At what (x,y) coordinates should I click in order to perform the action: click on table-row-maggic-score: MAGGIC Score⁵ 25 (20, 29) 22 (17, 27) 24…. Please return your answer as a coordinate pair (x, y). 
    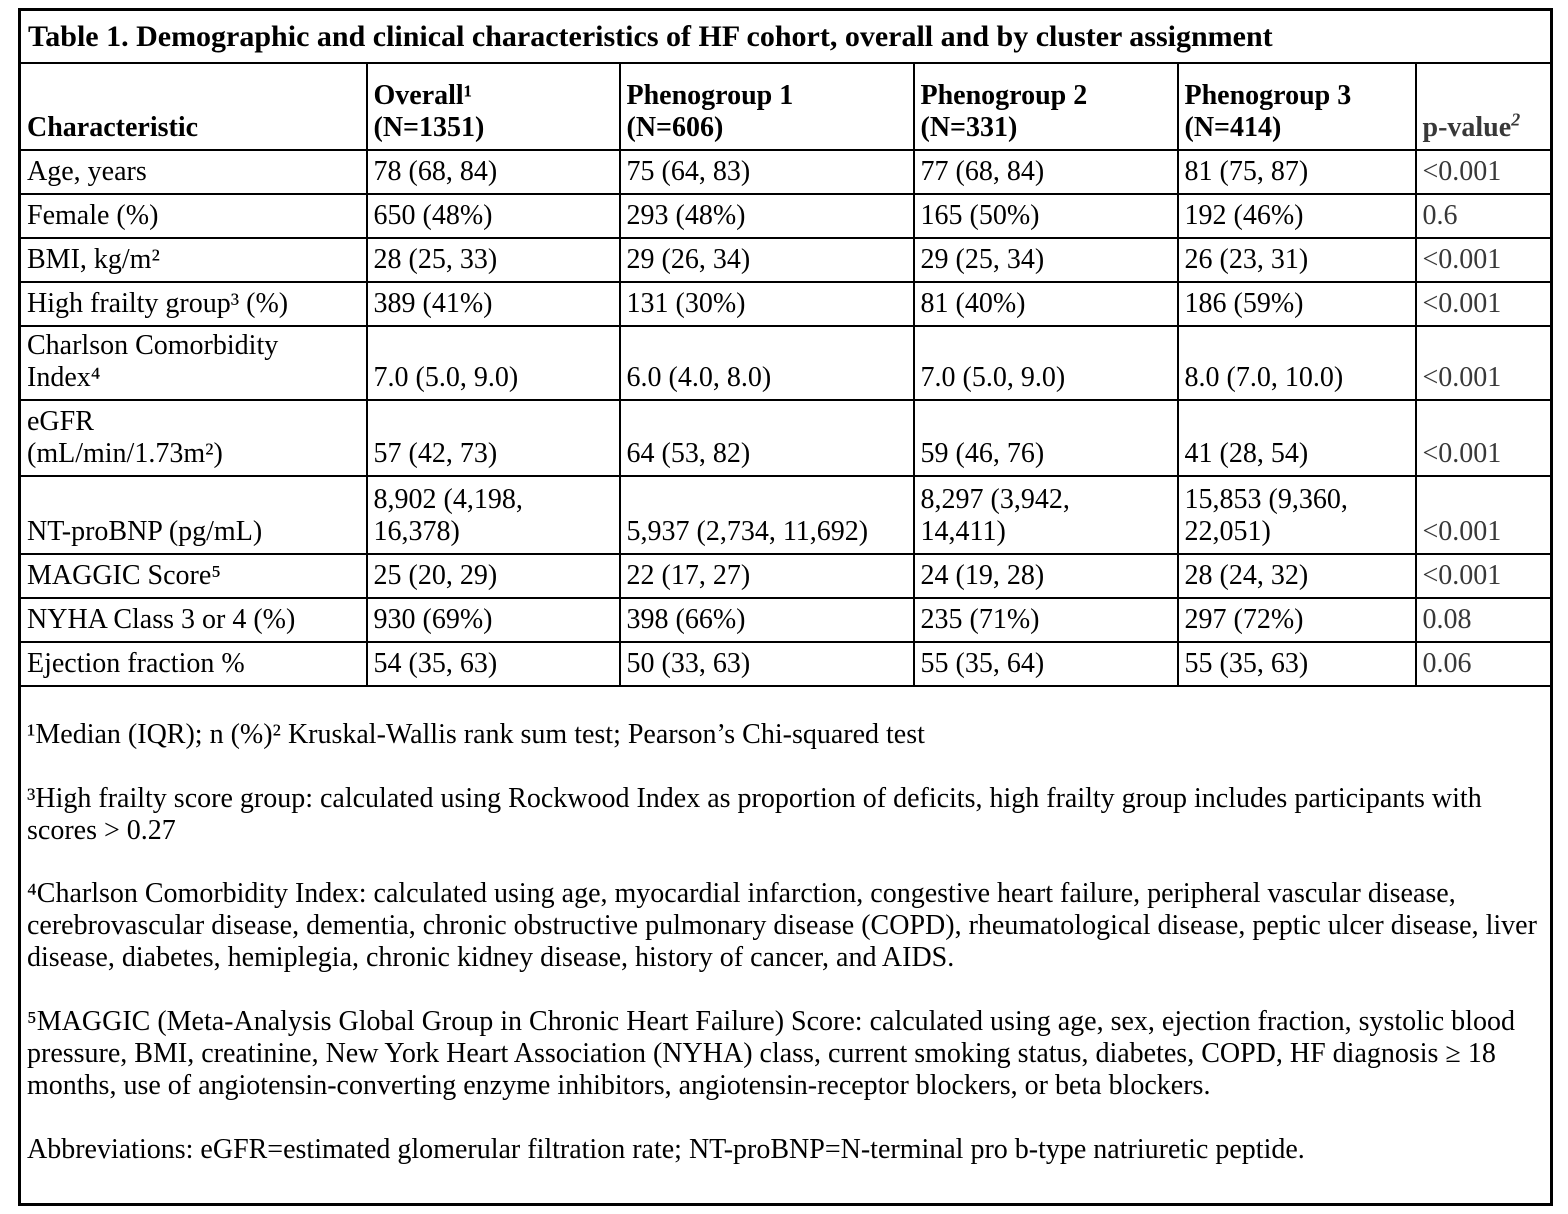
    Looking at the image, I should click on (785, 576).